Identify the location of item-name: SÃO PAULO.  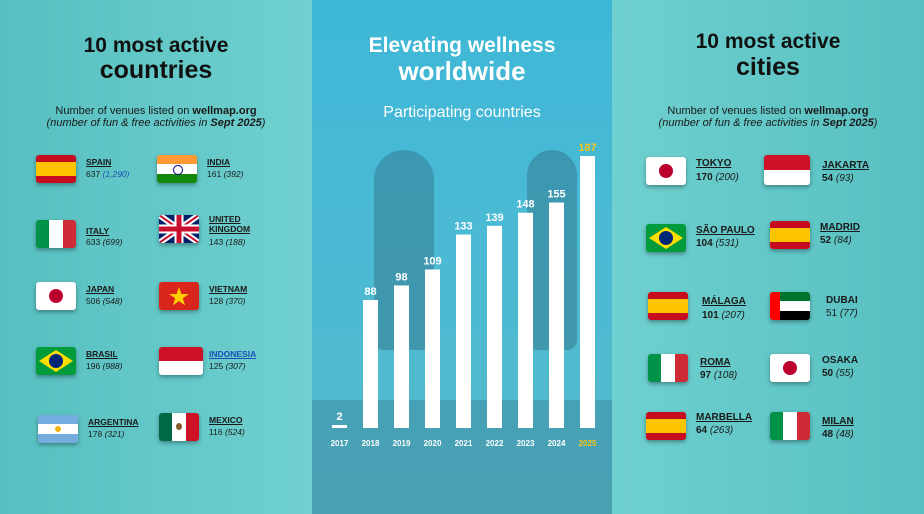
(725, 230).